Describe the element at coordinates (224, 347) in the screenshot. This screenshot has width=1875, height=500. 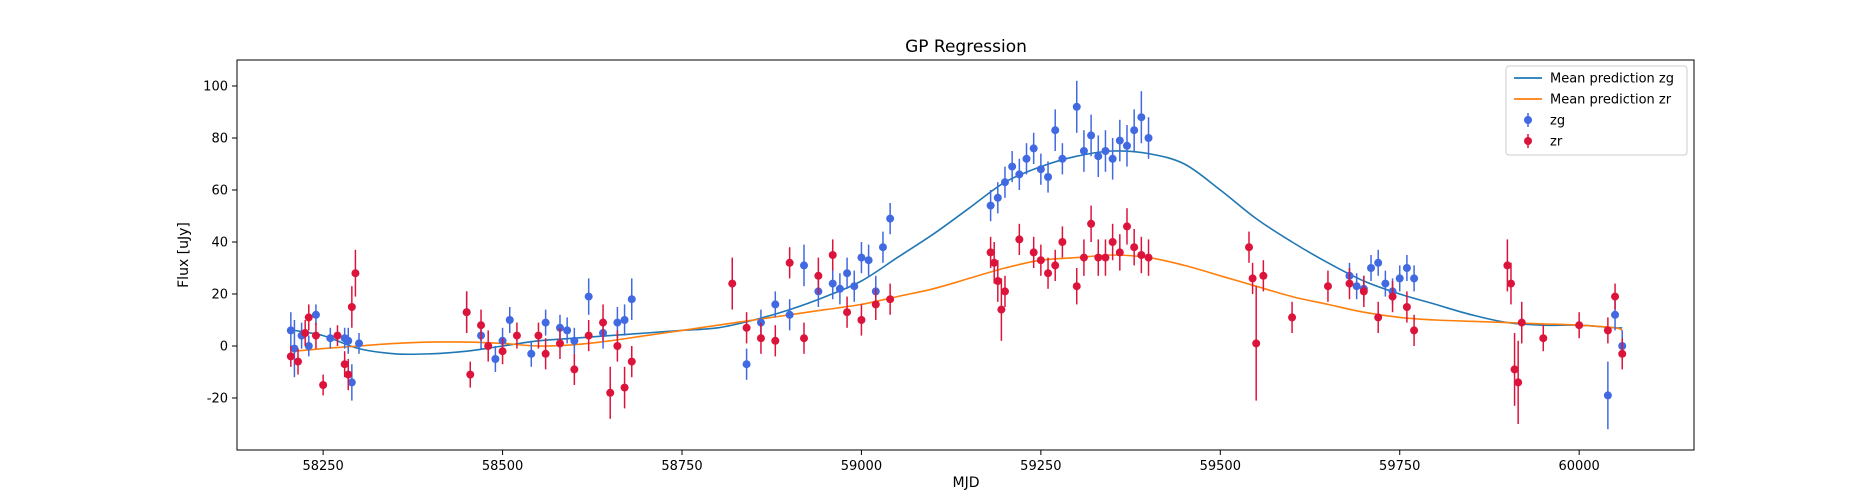
I see `y-tick-label: 0` at that location.